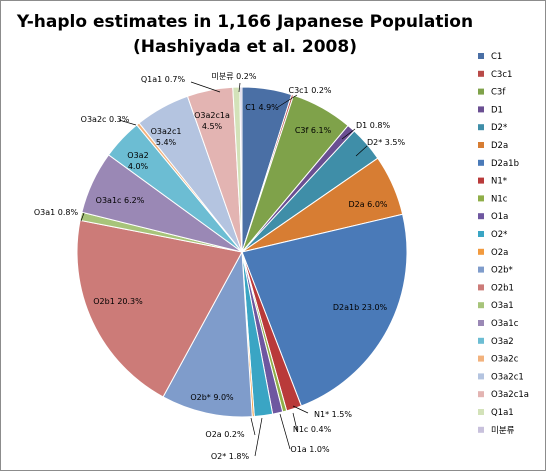 The width and height of the screenshot is (546, 471). Describe the element at coordinates (313, 130) in the screenshot. I see `pie-label-C3f: C3f 6.1%` at that location.